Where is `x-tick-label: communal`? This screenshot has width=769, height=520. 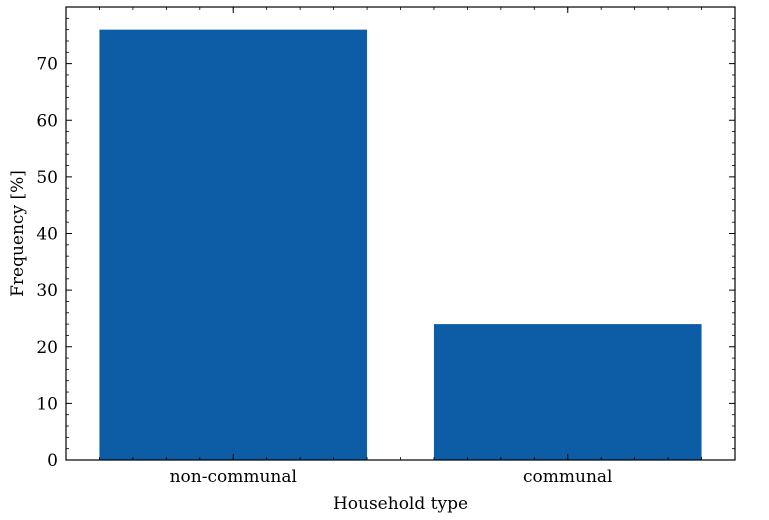 x-tick-label: communal is located at coordinates (567, 477).